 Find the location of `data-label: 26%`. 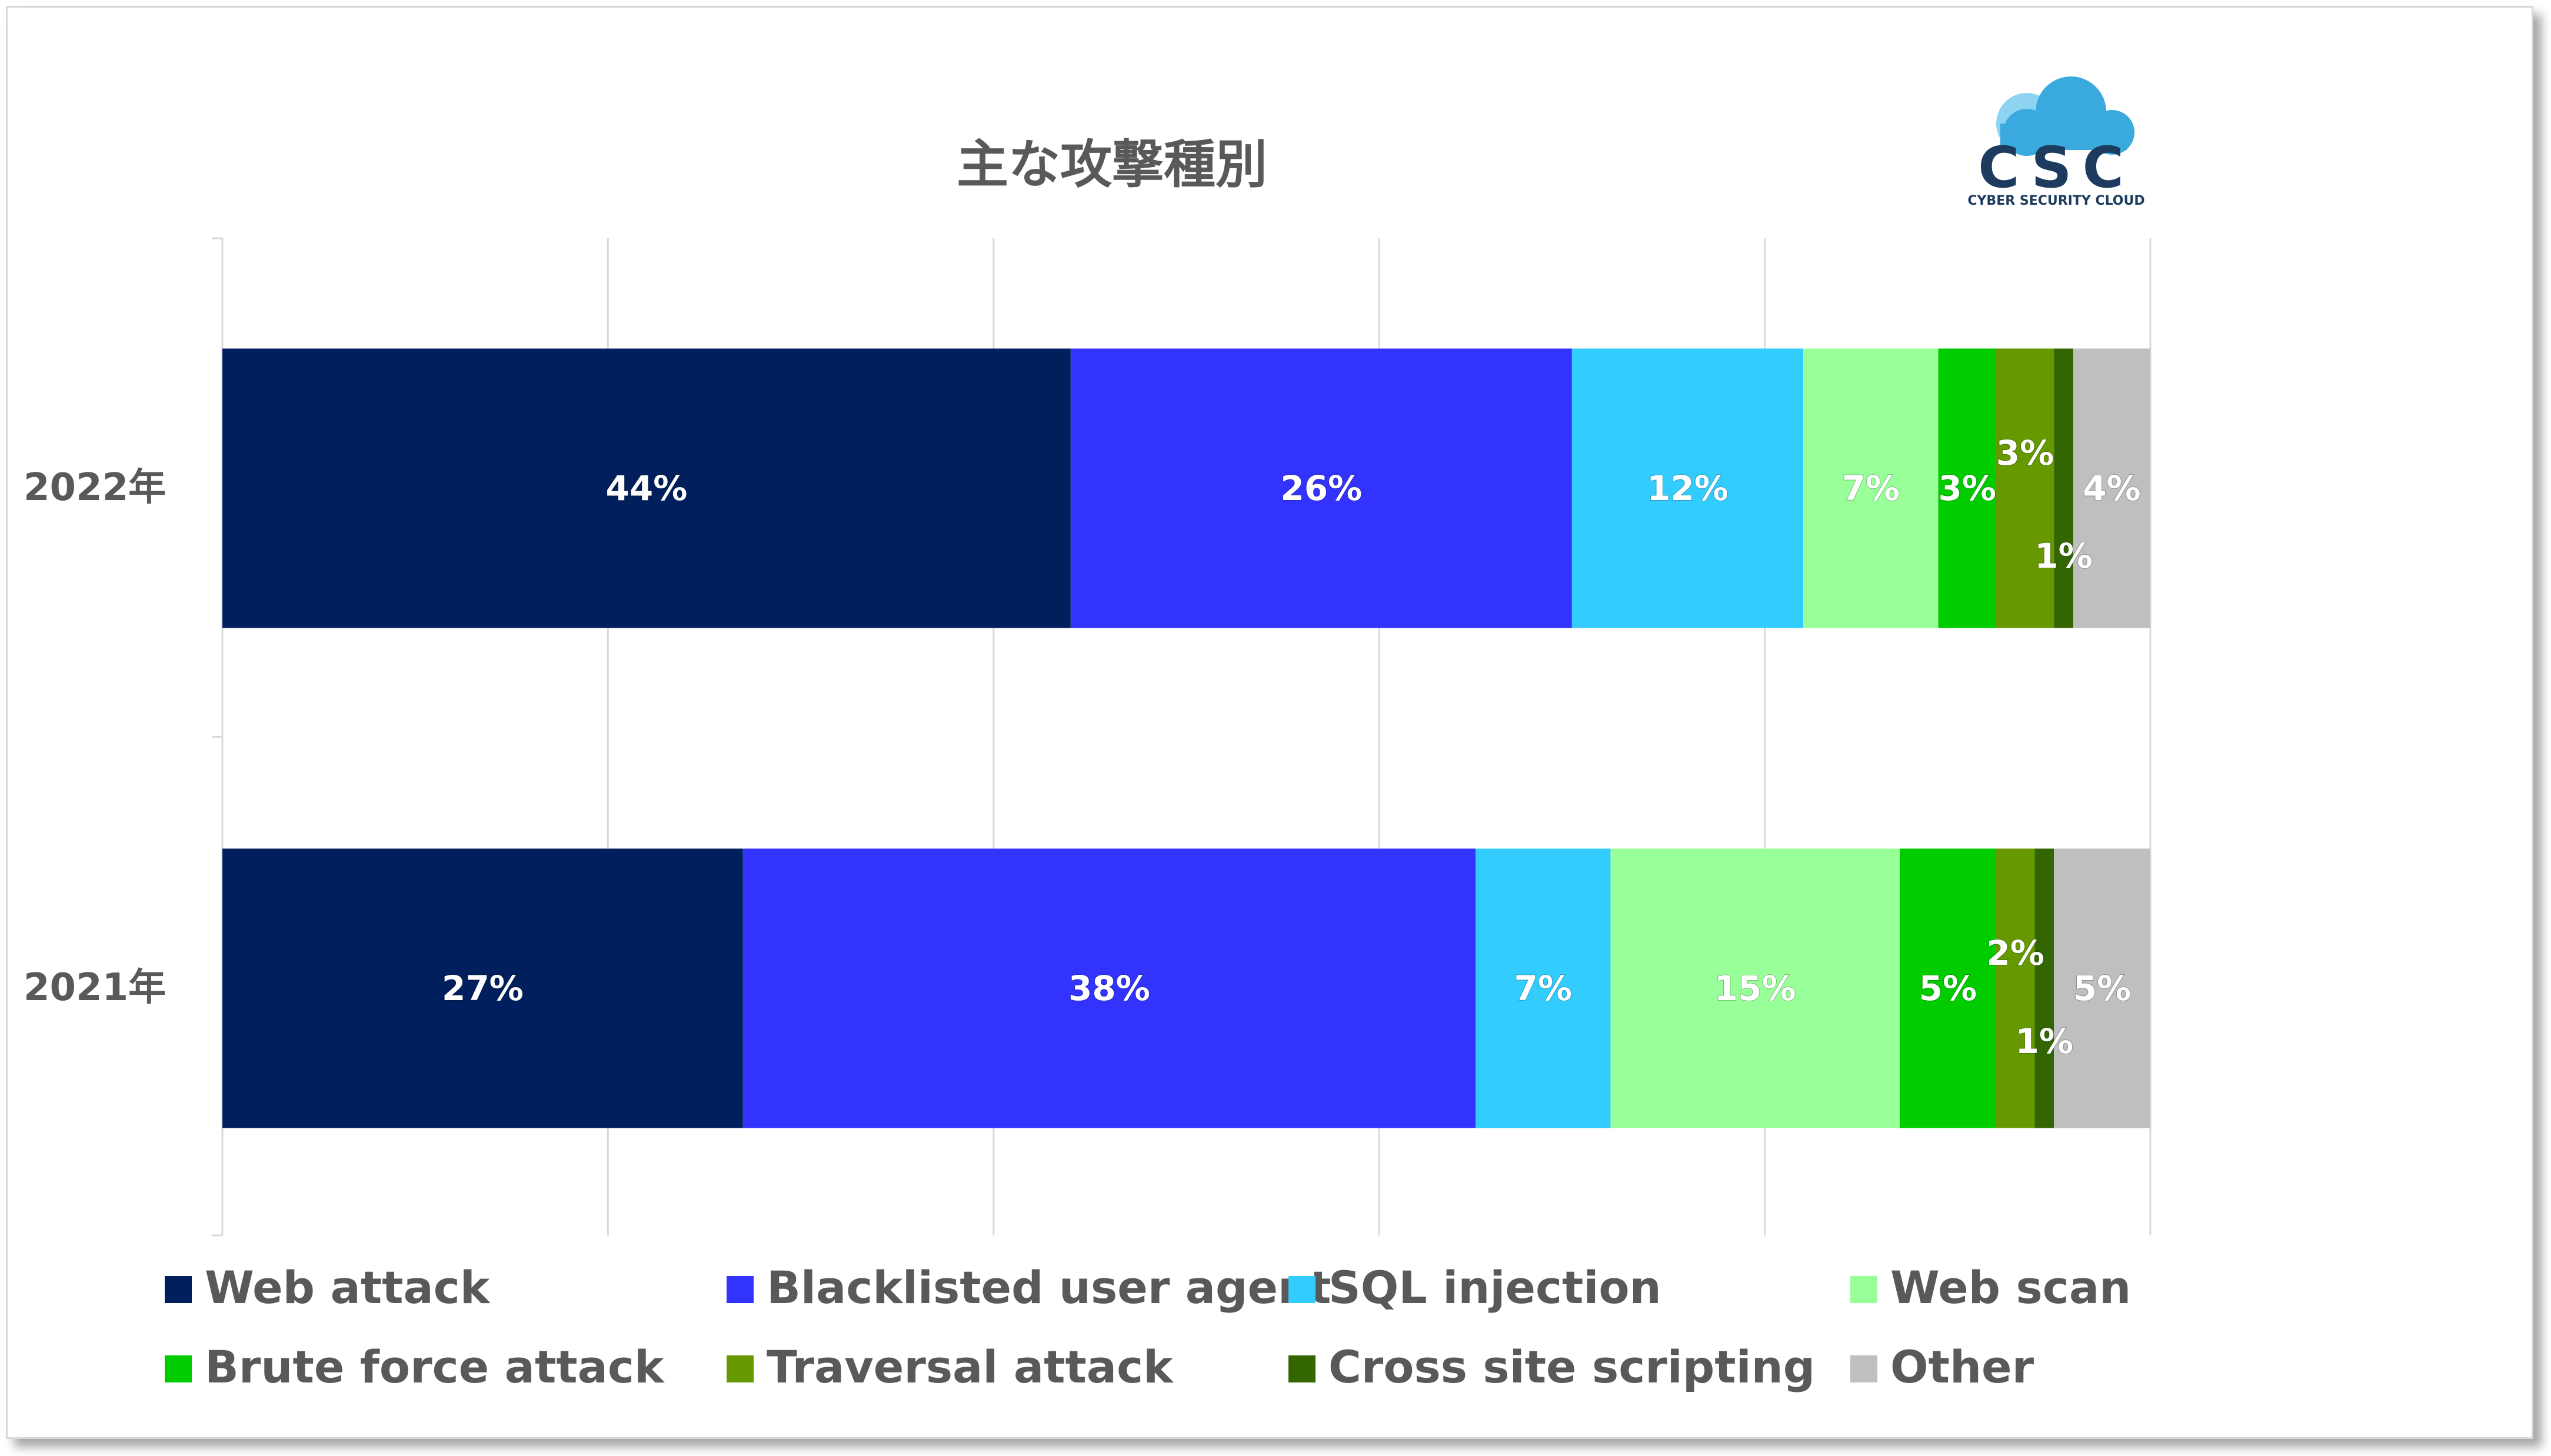

data-label: 26% is located at coordinates (1321, 488).